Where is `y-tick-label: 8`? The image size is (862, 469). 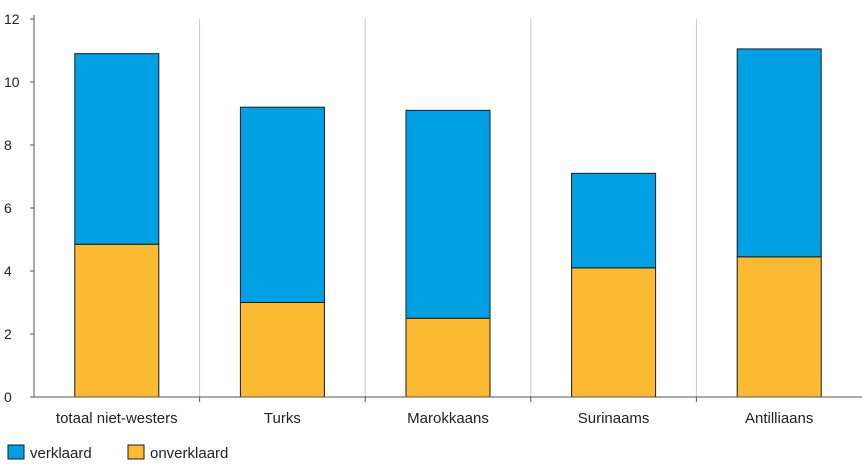 y-tick-label: 8 is located at coordinates (8, 145).